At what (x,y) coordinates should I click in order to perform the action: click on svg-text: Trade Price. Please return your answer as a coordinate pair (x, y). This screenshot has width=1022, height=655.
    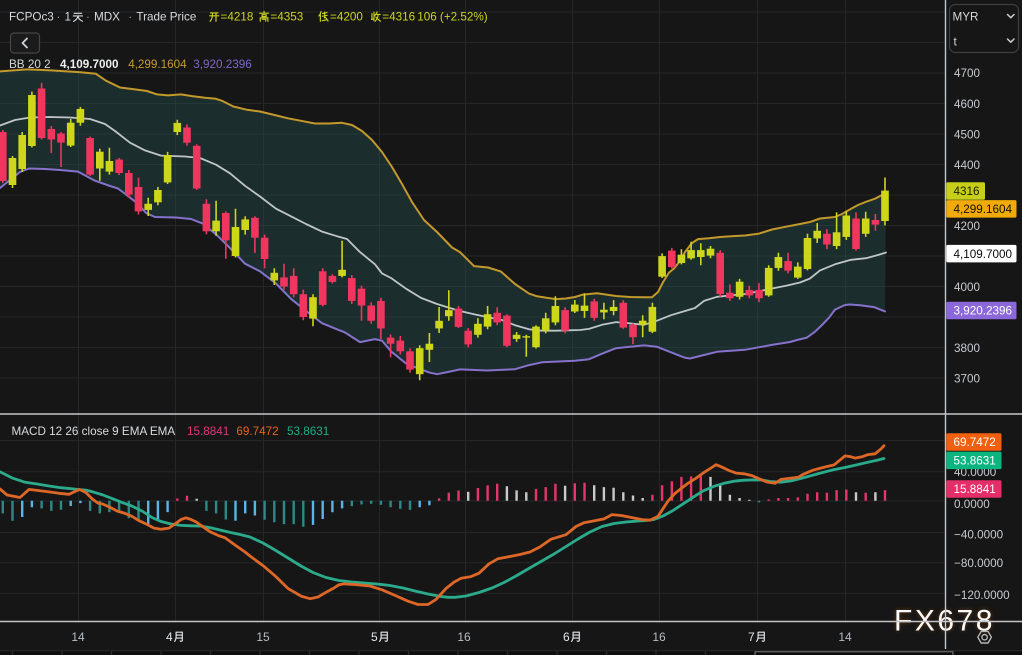
    Looking at the image, I should click on (166, 17).